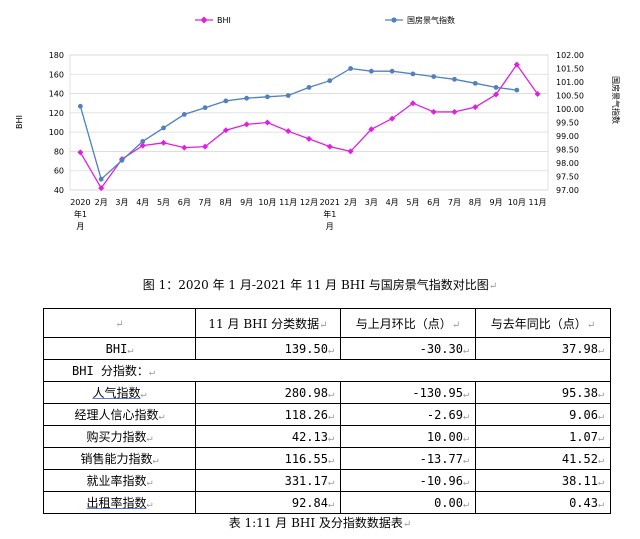 The height and width of the screenshot is (539, 640). What do you see at coordinates (408, 323) in the screenshot?
I see `header-mom: 与上月环比（点）↵` at bounding box center [408, 323].